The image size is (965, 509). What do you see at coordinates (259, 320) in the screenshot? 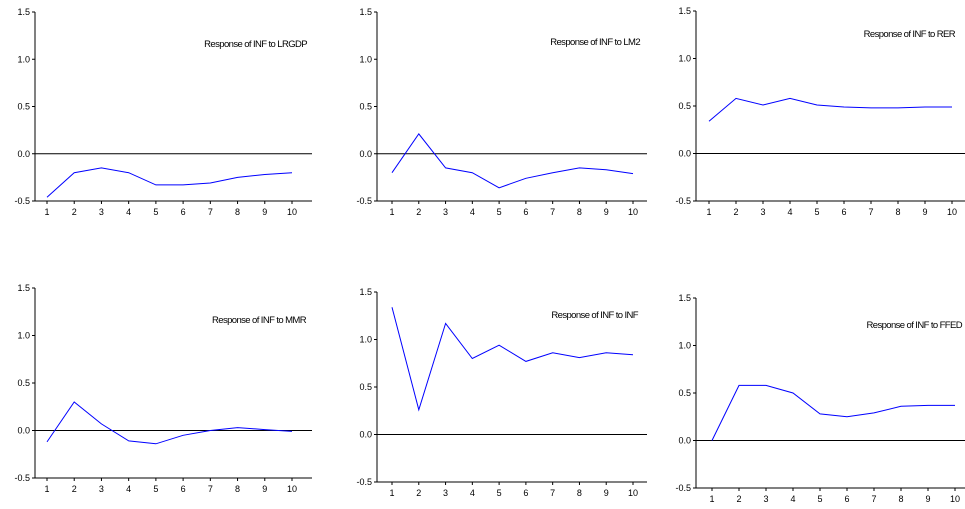
I see `chart-title: Response of INF to MMR` at bounding box center [259, 320].